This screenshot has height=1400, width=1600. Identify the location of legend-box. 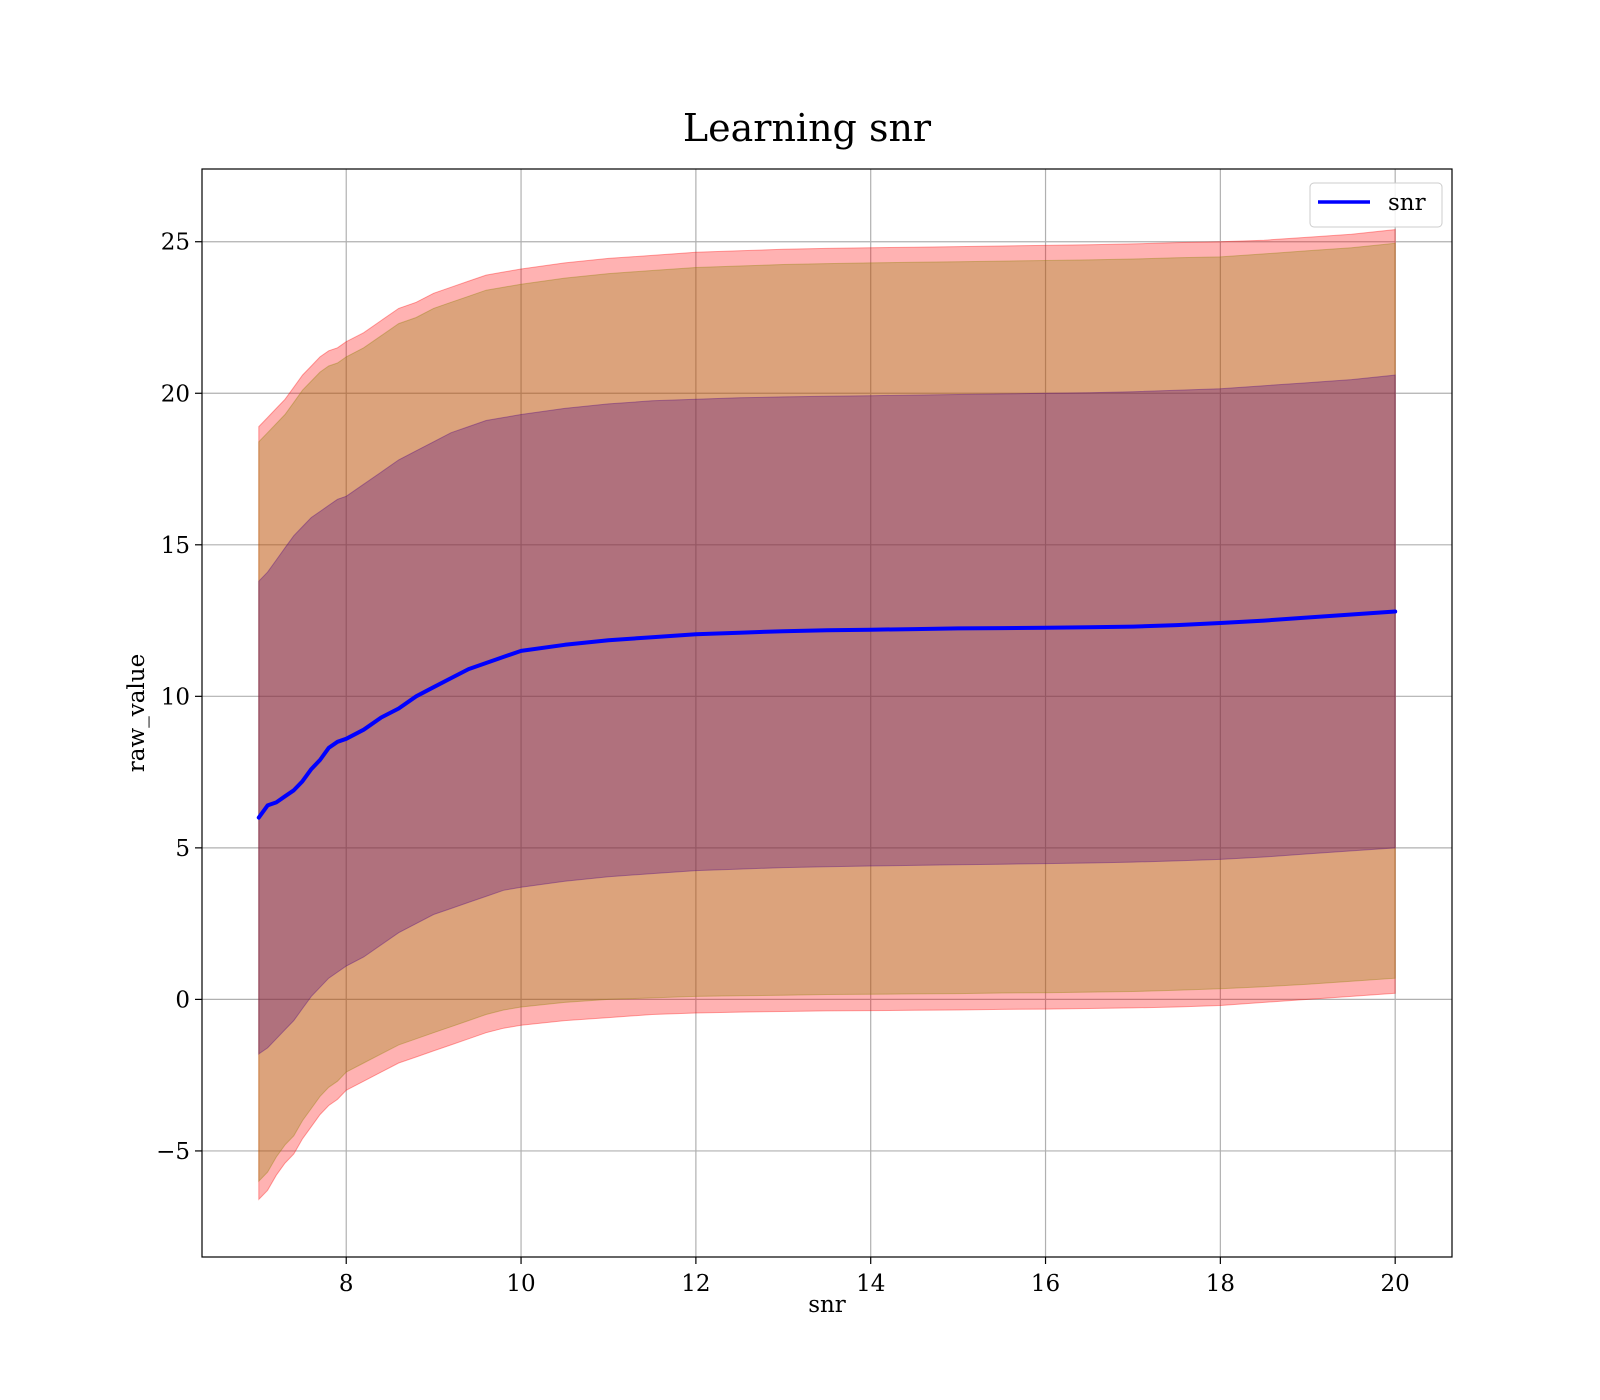
(1376, 205).